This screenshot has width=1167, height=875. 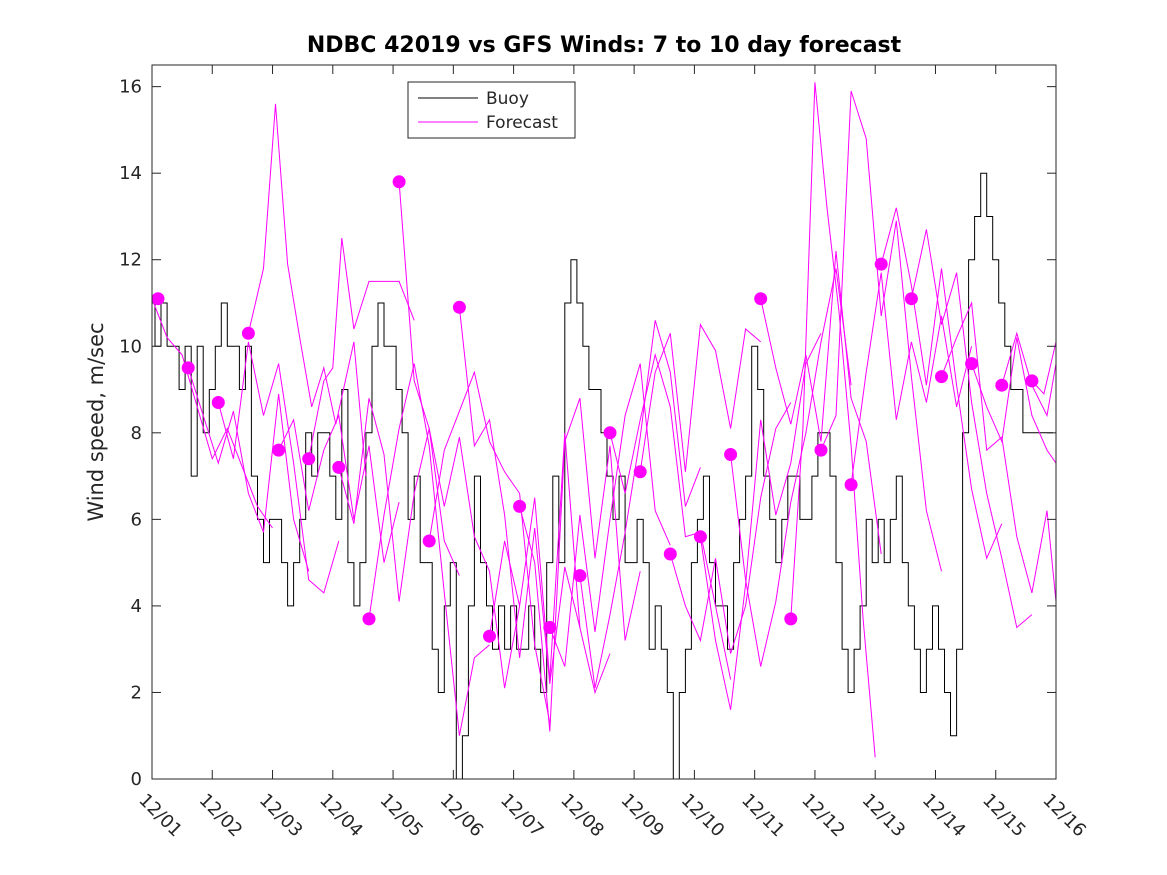 What do you see at coordinates (96, 421) in the screenshot?
I see `y-axis-label: Wind speed, m/sec` at bounding box center [96, 421].